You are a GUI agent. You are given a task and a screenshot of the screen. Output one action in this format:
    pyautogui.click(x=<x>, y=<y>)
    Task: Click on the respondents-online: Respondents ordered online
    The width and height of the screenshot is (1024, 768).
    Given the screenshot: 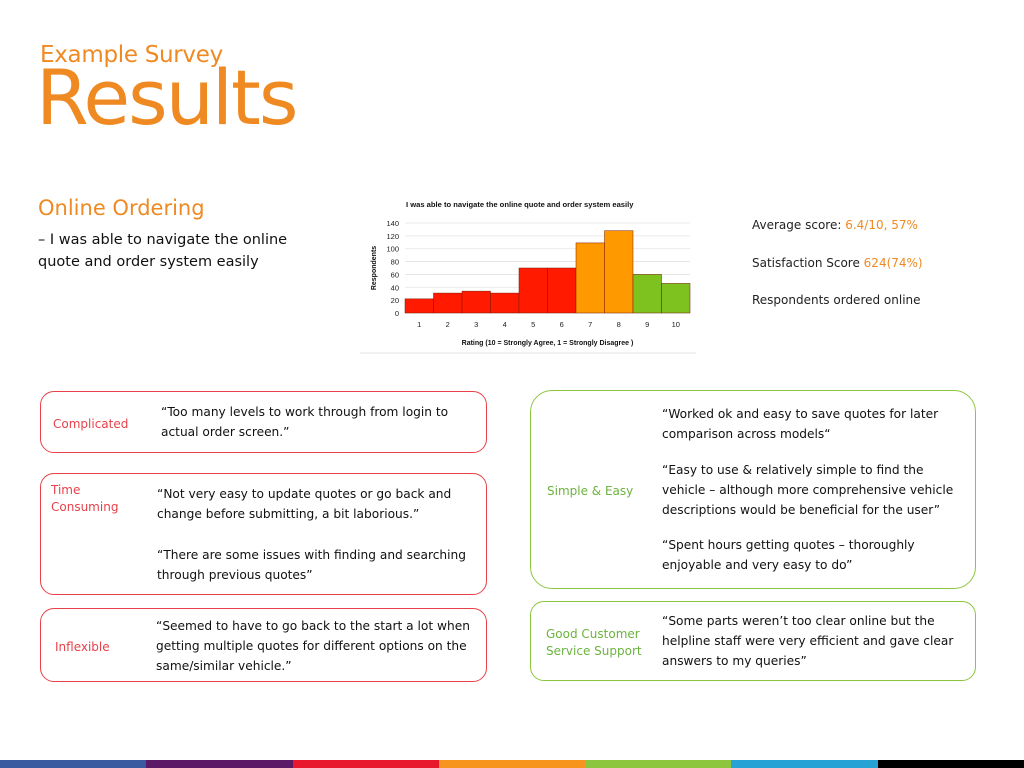 What is the action you would take?
    pyautogui.click(x=836, y=300)
    